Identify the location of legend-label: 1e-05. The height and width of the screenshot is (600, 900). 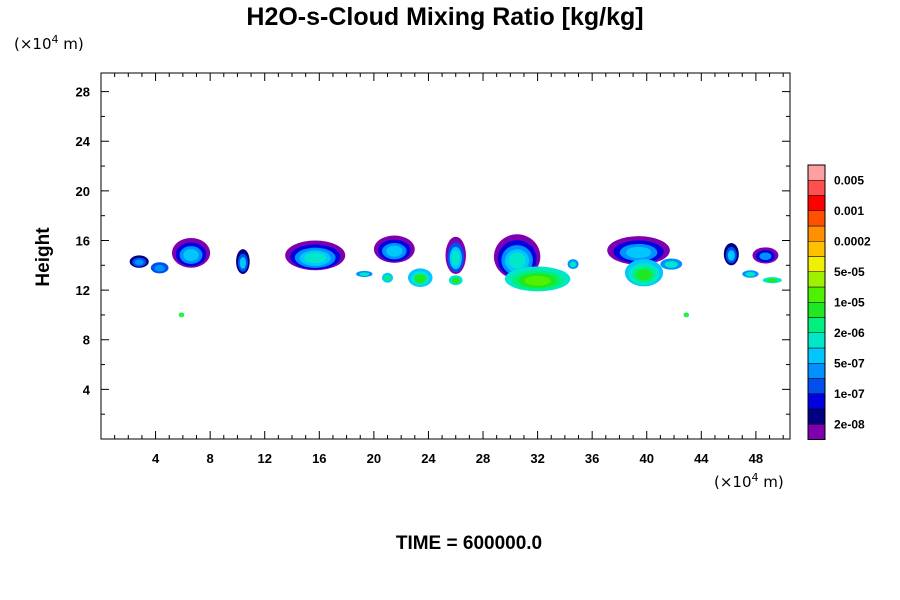
(849, 302).